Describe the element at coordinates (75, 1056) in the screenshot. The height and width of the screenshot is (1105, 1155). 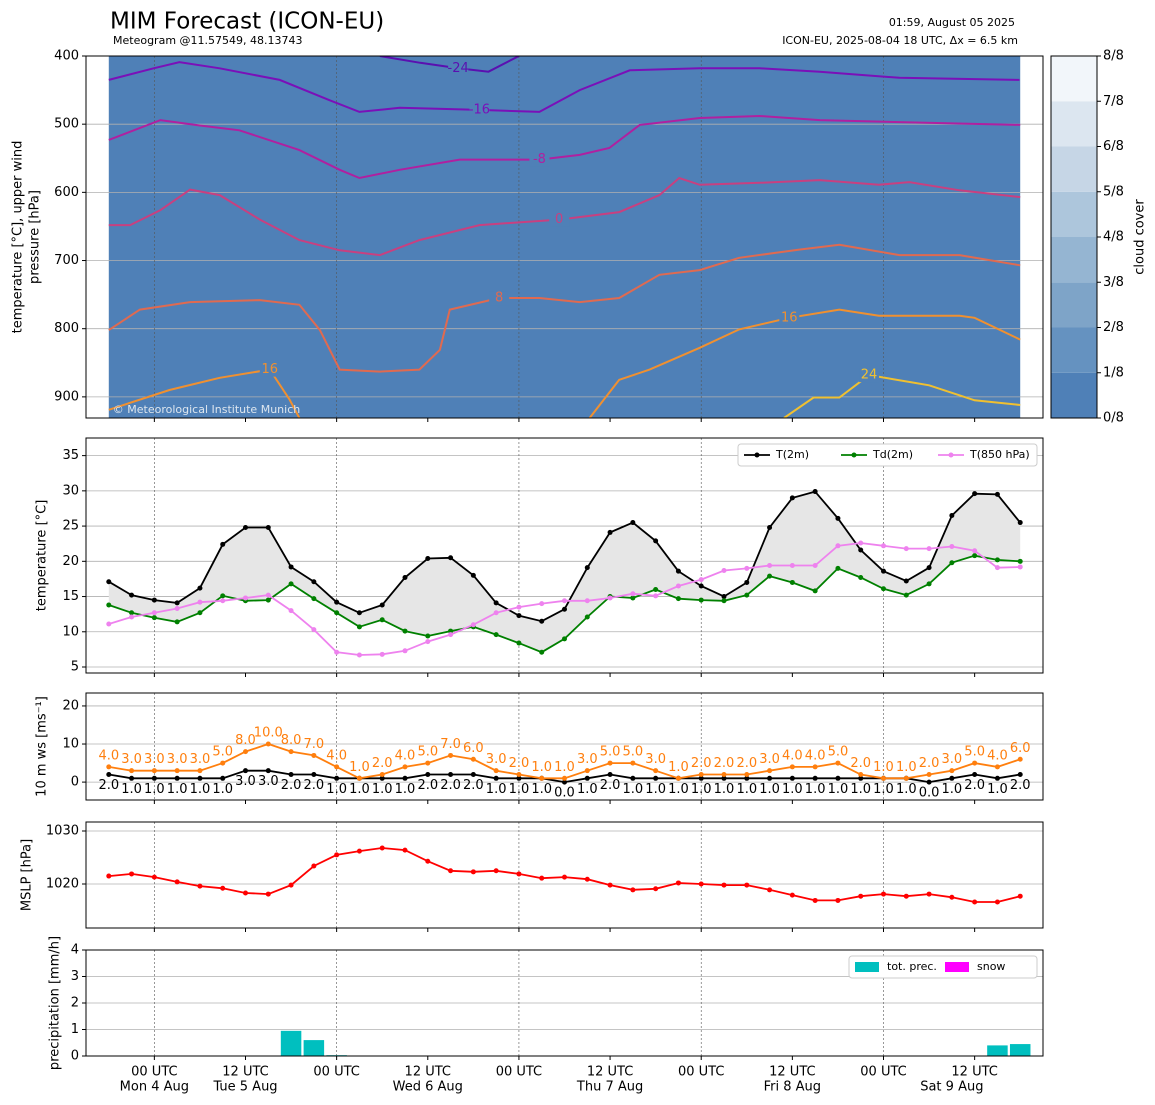
I see `y-tick-label: 0` at that location.